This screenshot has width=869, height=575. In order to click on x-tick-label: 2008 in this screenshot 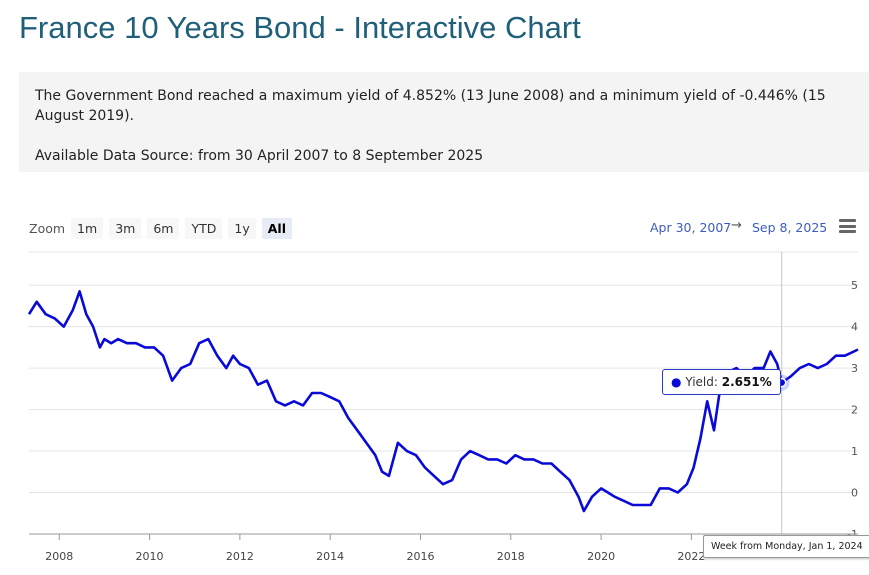, I will do `click(59, 556)`.